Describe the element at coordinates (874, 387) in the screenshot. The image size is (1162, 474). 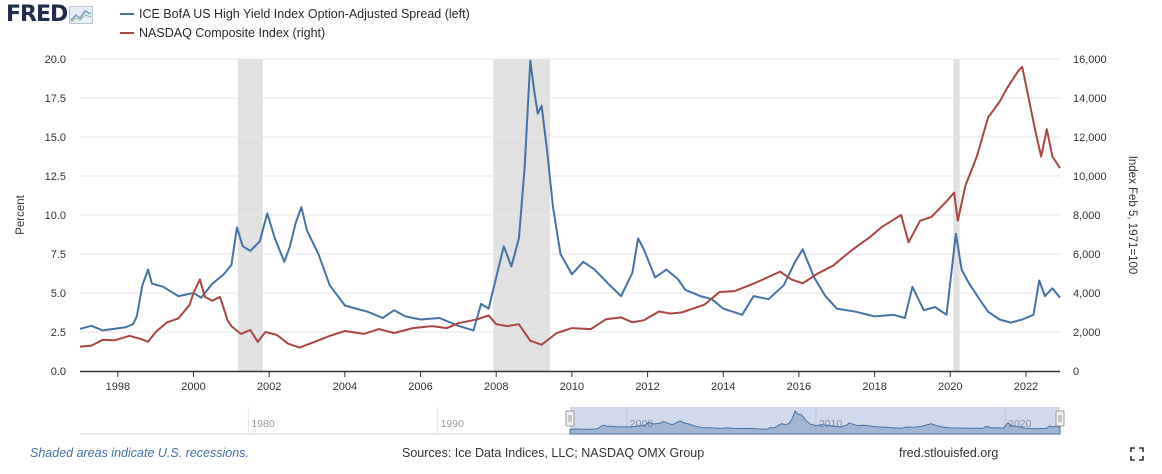
I see `x-tick-label: 2018` at that location.